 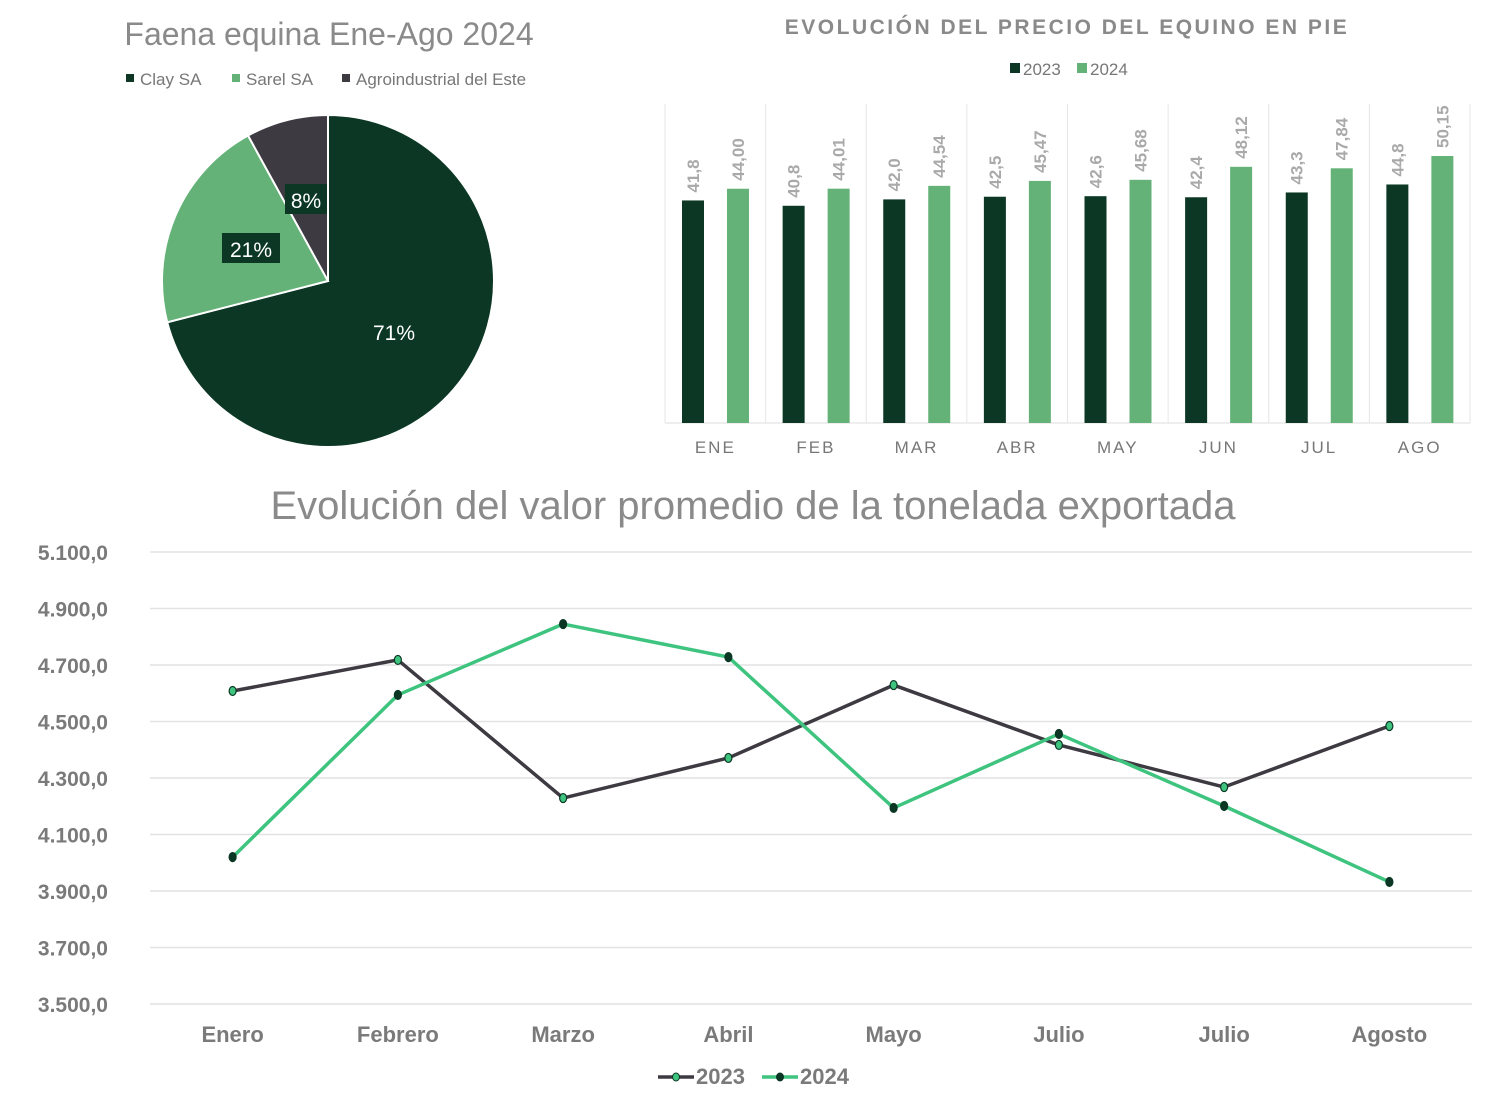 I want to click on bar-title: EVOLUCIÓN DEL PRECIO DEL EQUINO EN PIE, so click(x=1067, y=27).